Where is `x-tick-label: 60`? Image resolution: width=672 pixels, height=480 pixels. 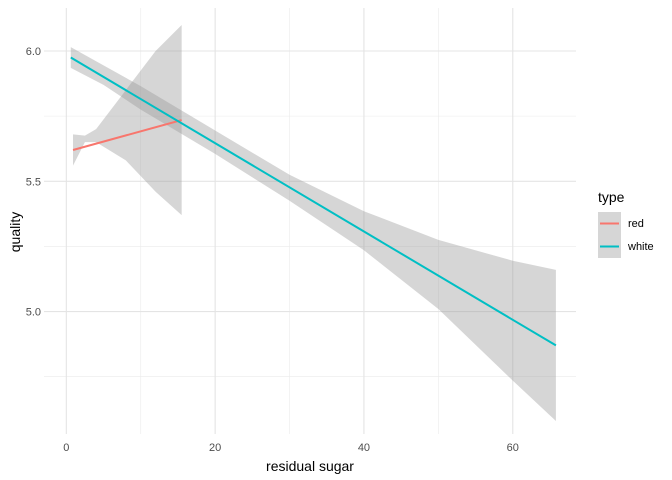 x-tick-label: 60 is located at coordinates (513, 448).